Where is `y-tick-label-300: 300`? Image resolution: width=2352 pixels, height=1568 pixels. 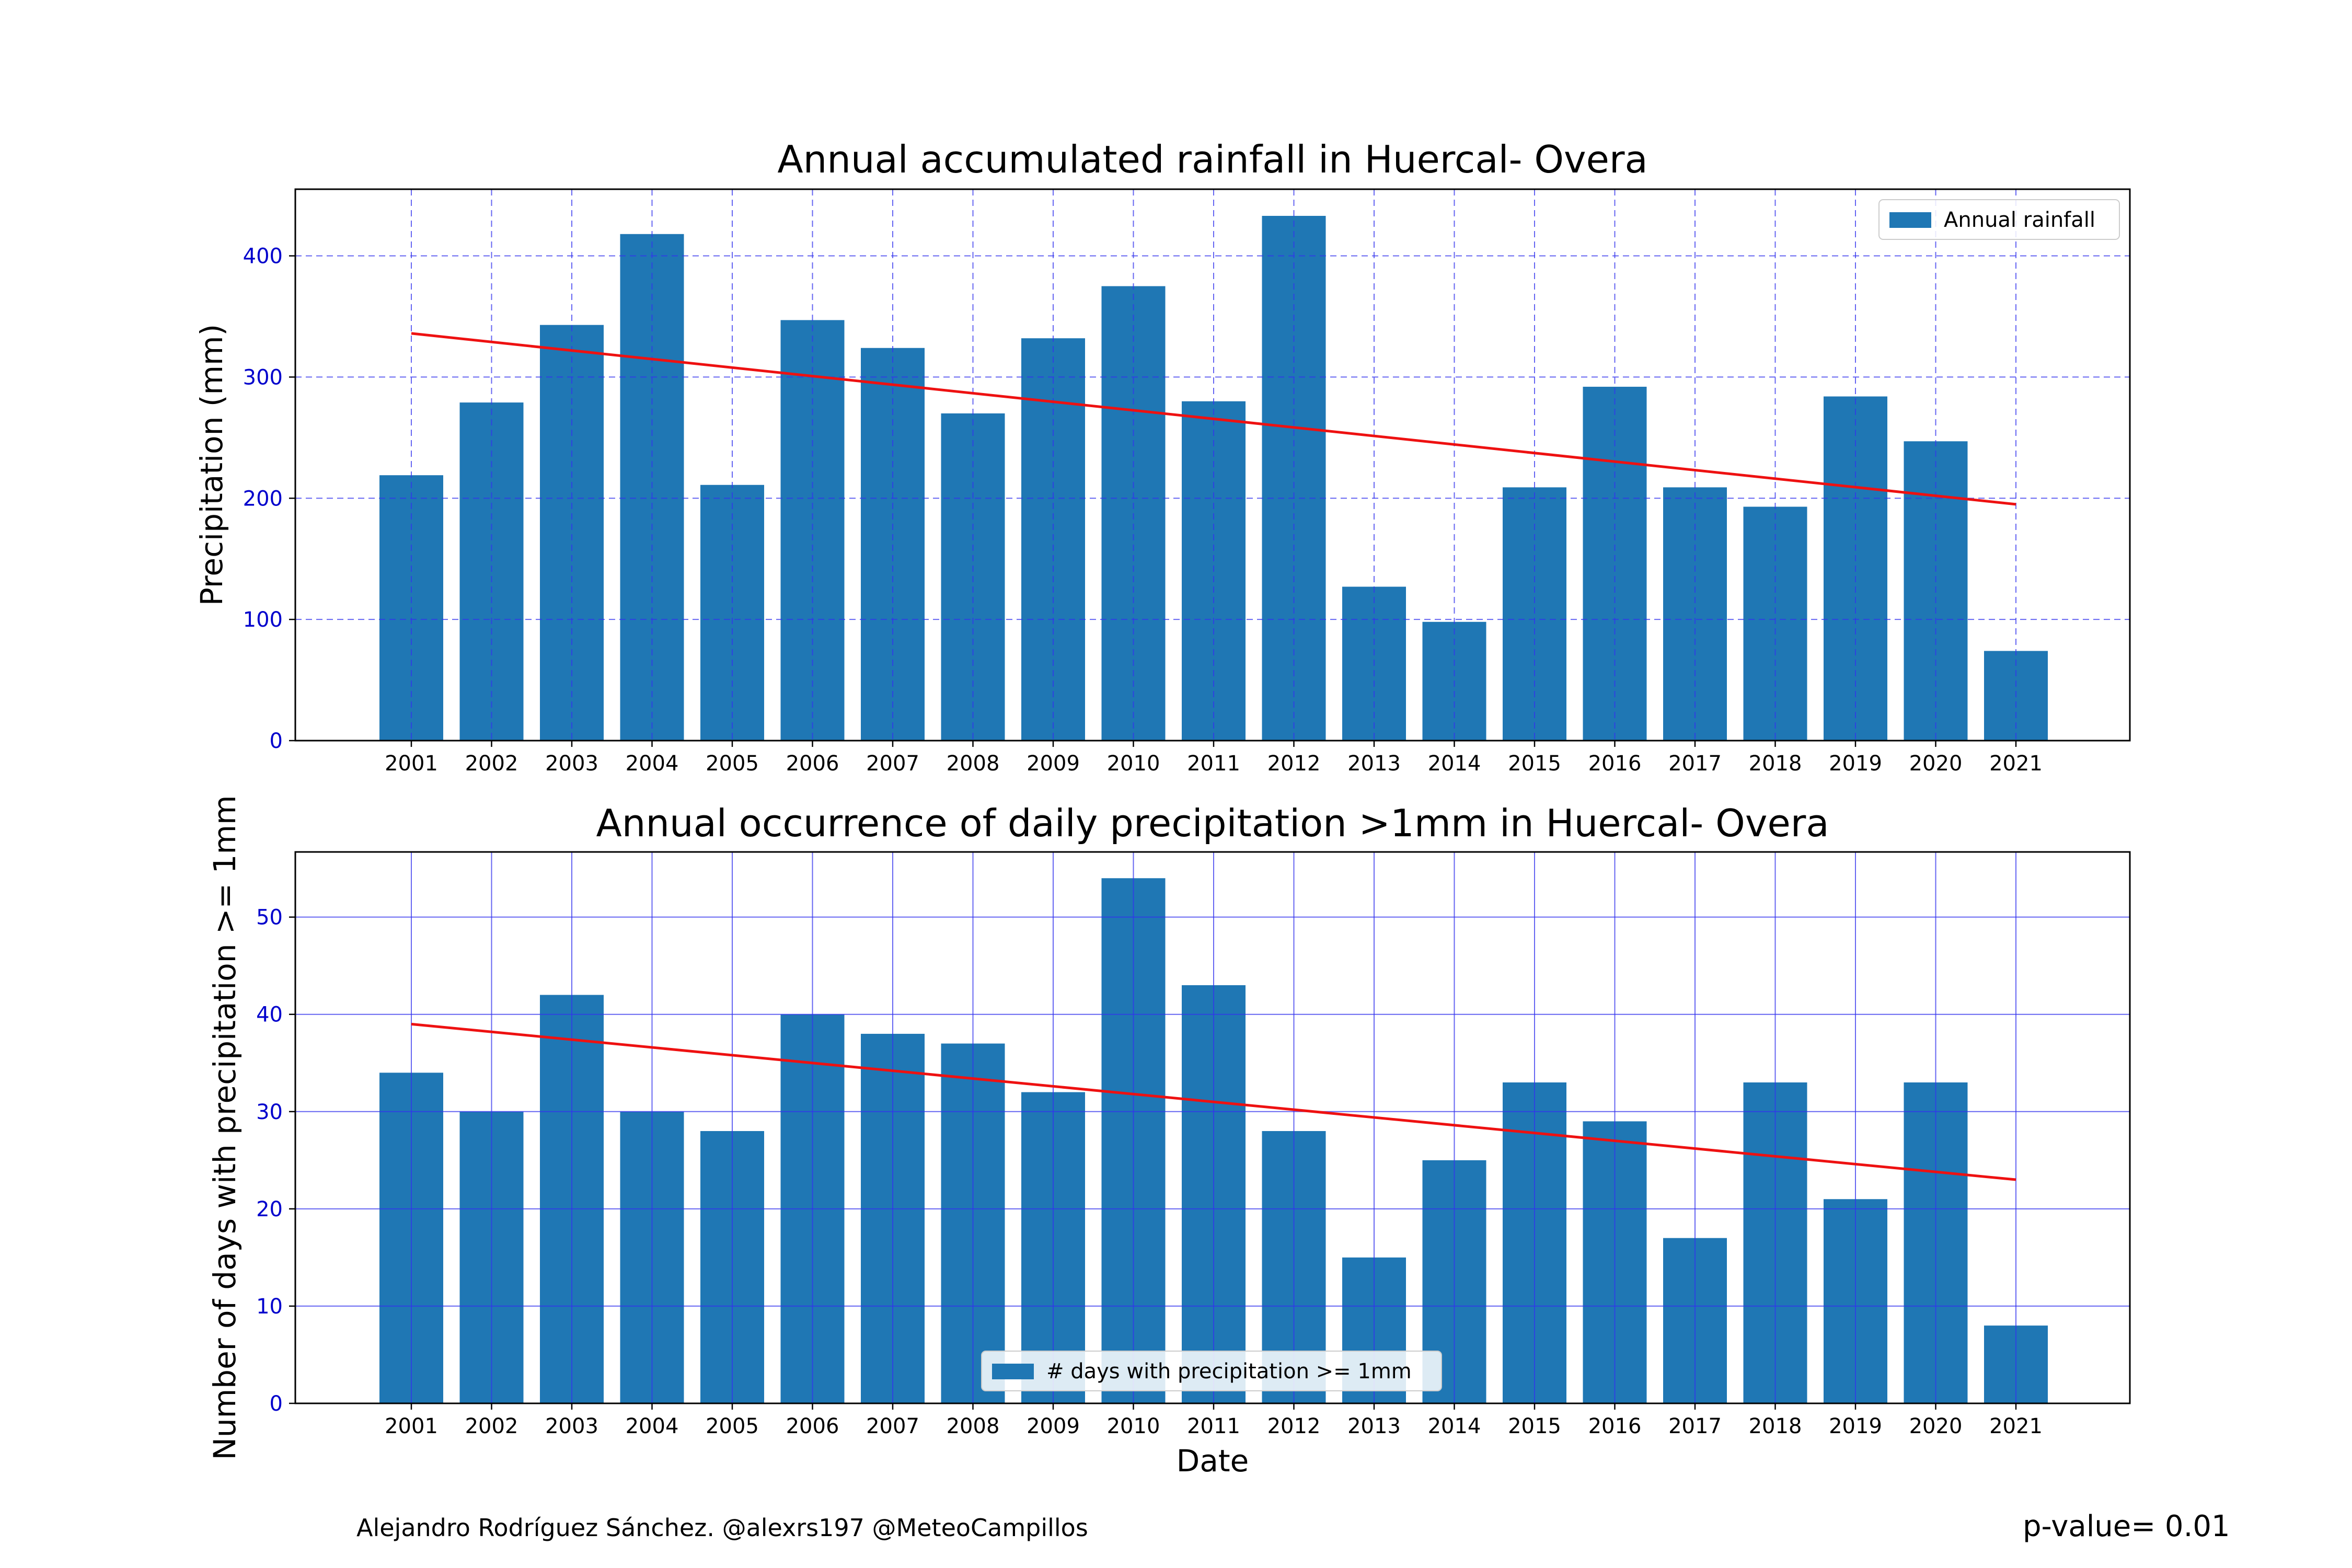
y-tick-label-300: 300 is located at coordinates (263, 377).